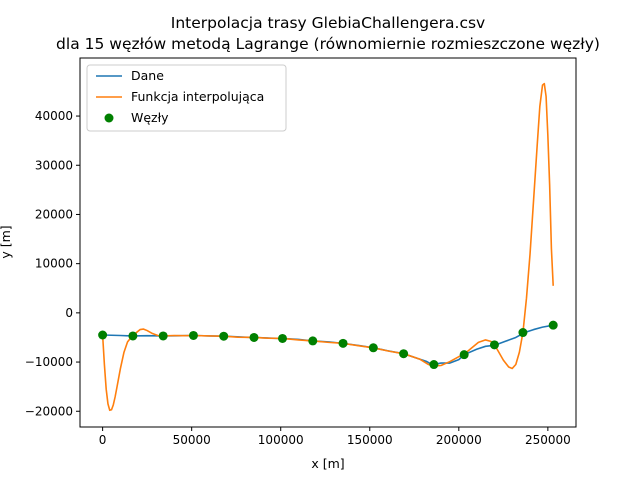 This screenshot has width=640, height=480. I want to click on x-tick-label: 200000, so click(459, 440).